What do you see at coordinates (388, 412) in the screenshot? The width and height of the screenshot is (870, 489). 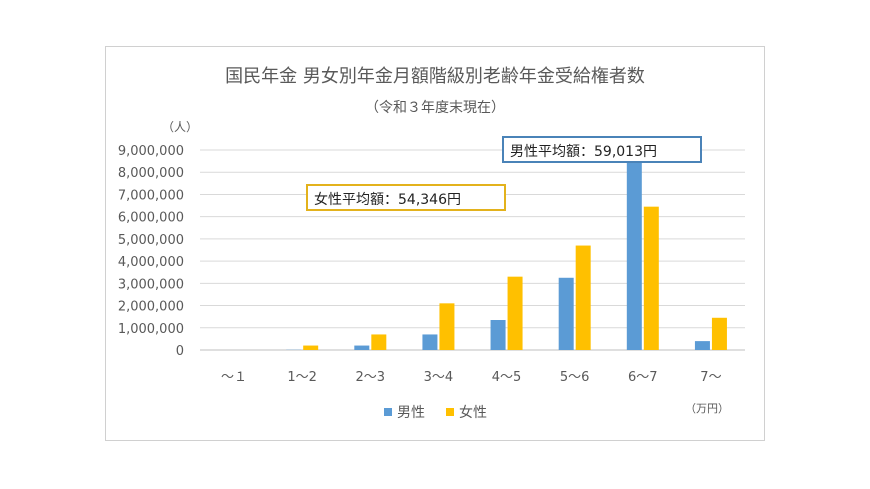 I see `male-legend-swatch` at bounding box center [388, 412].